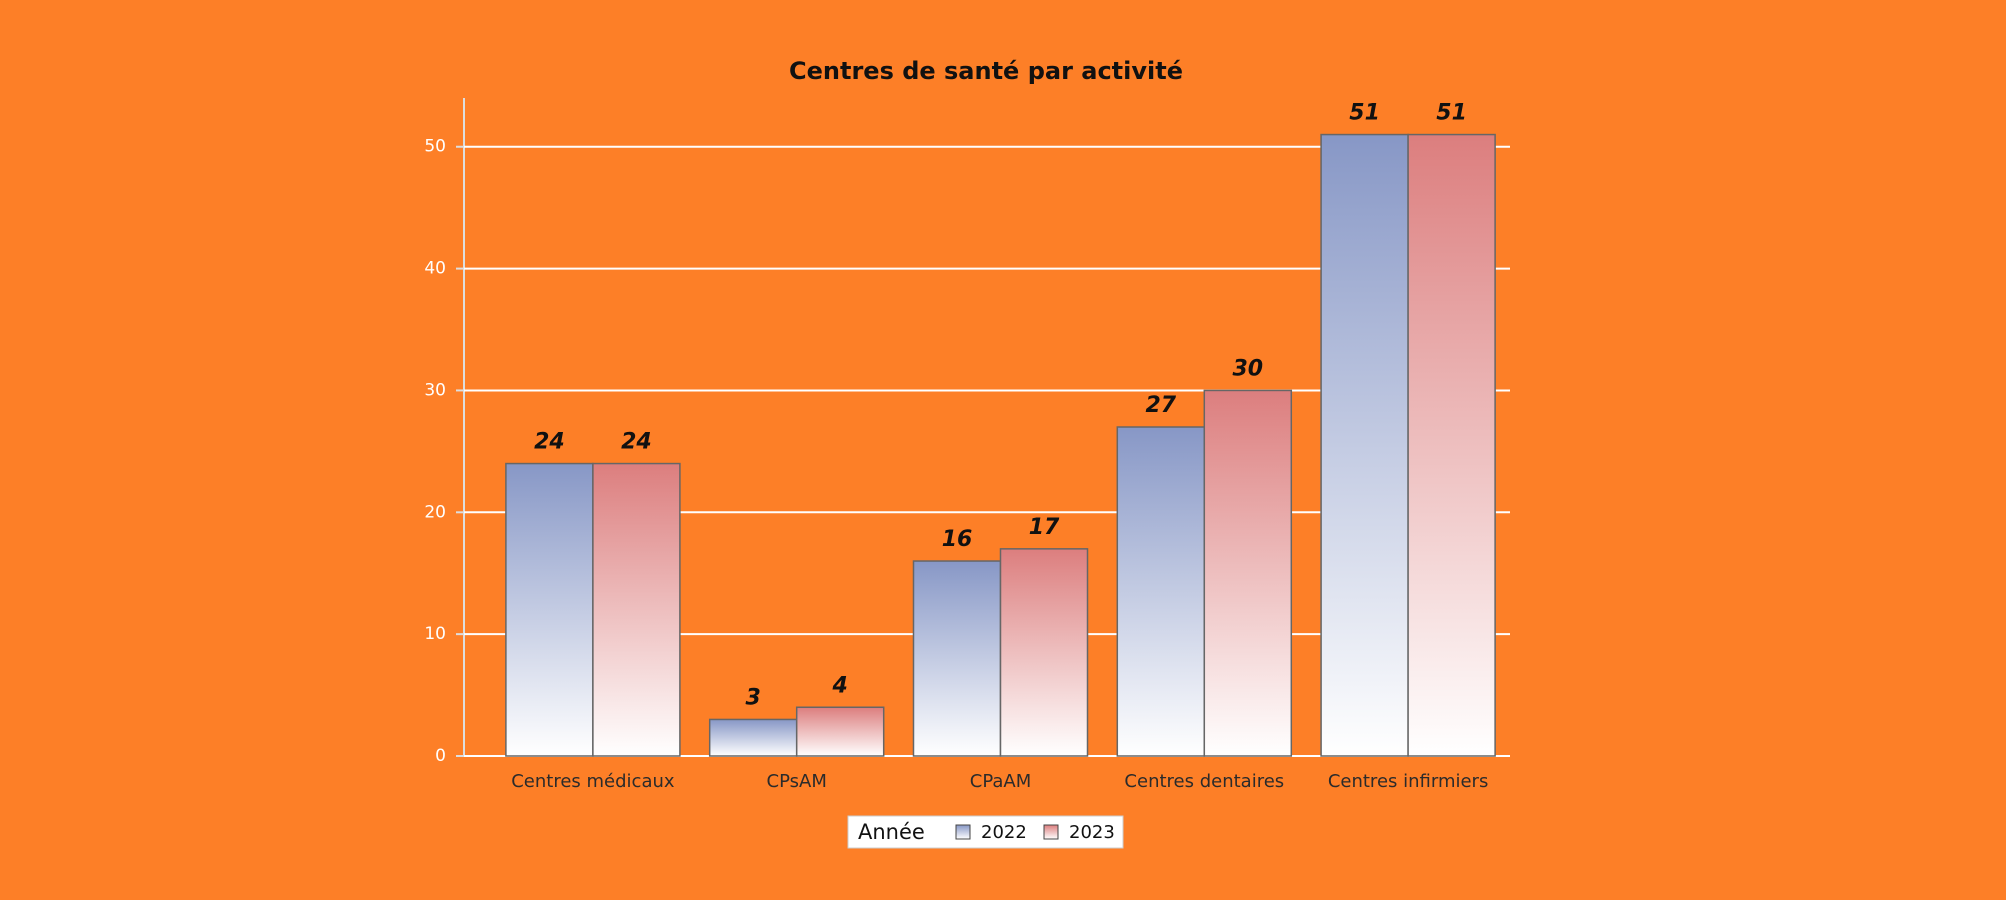 This screenshot has width=2006, height=900. I want to click on legend: Année 2022 2023, so click(985, 832).